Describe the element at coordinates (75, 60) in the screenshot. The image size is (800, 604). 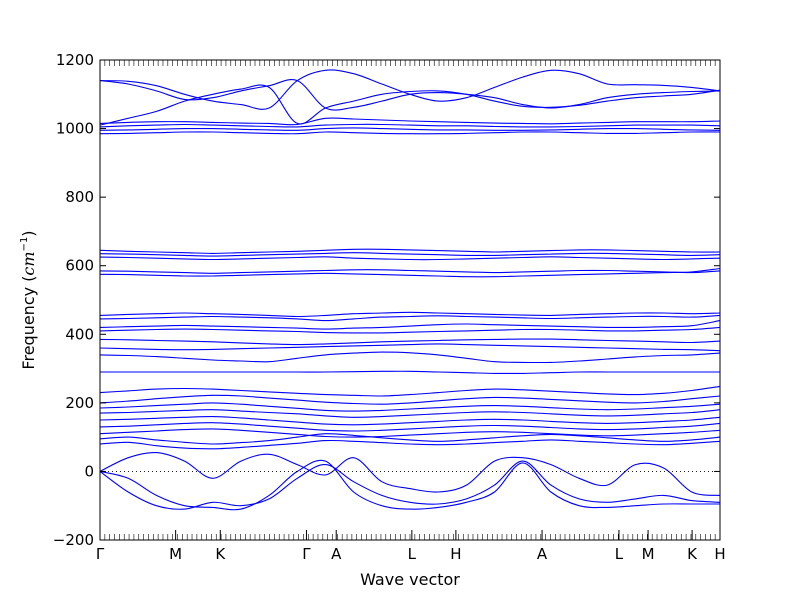
I see `ytick-label: 1200` at that location.